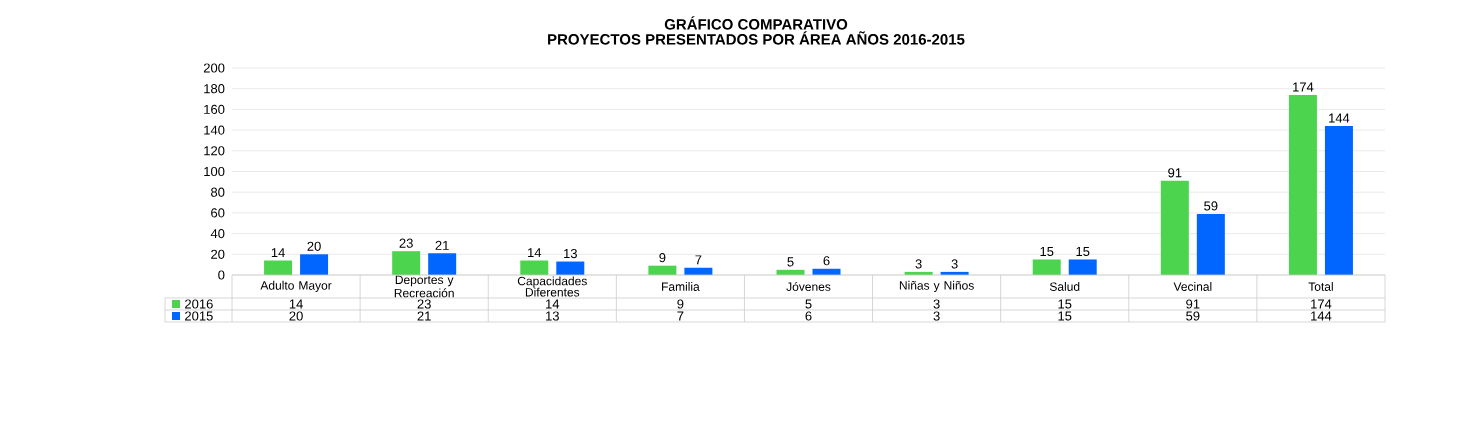  I want to click on text: 20, so click(314, 246).